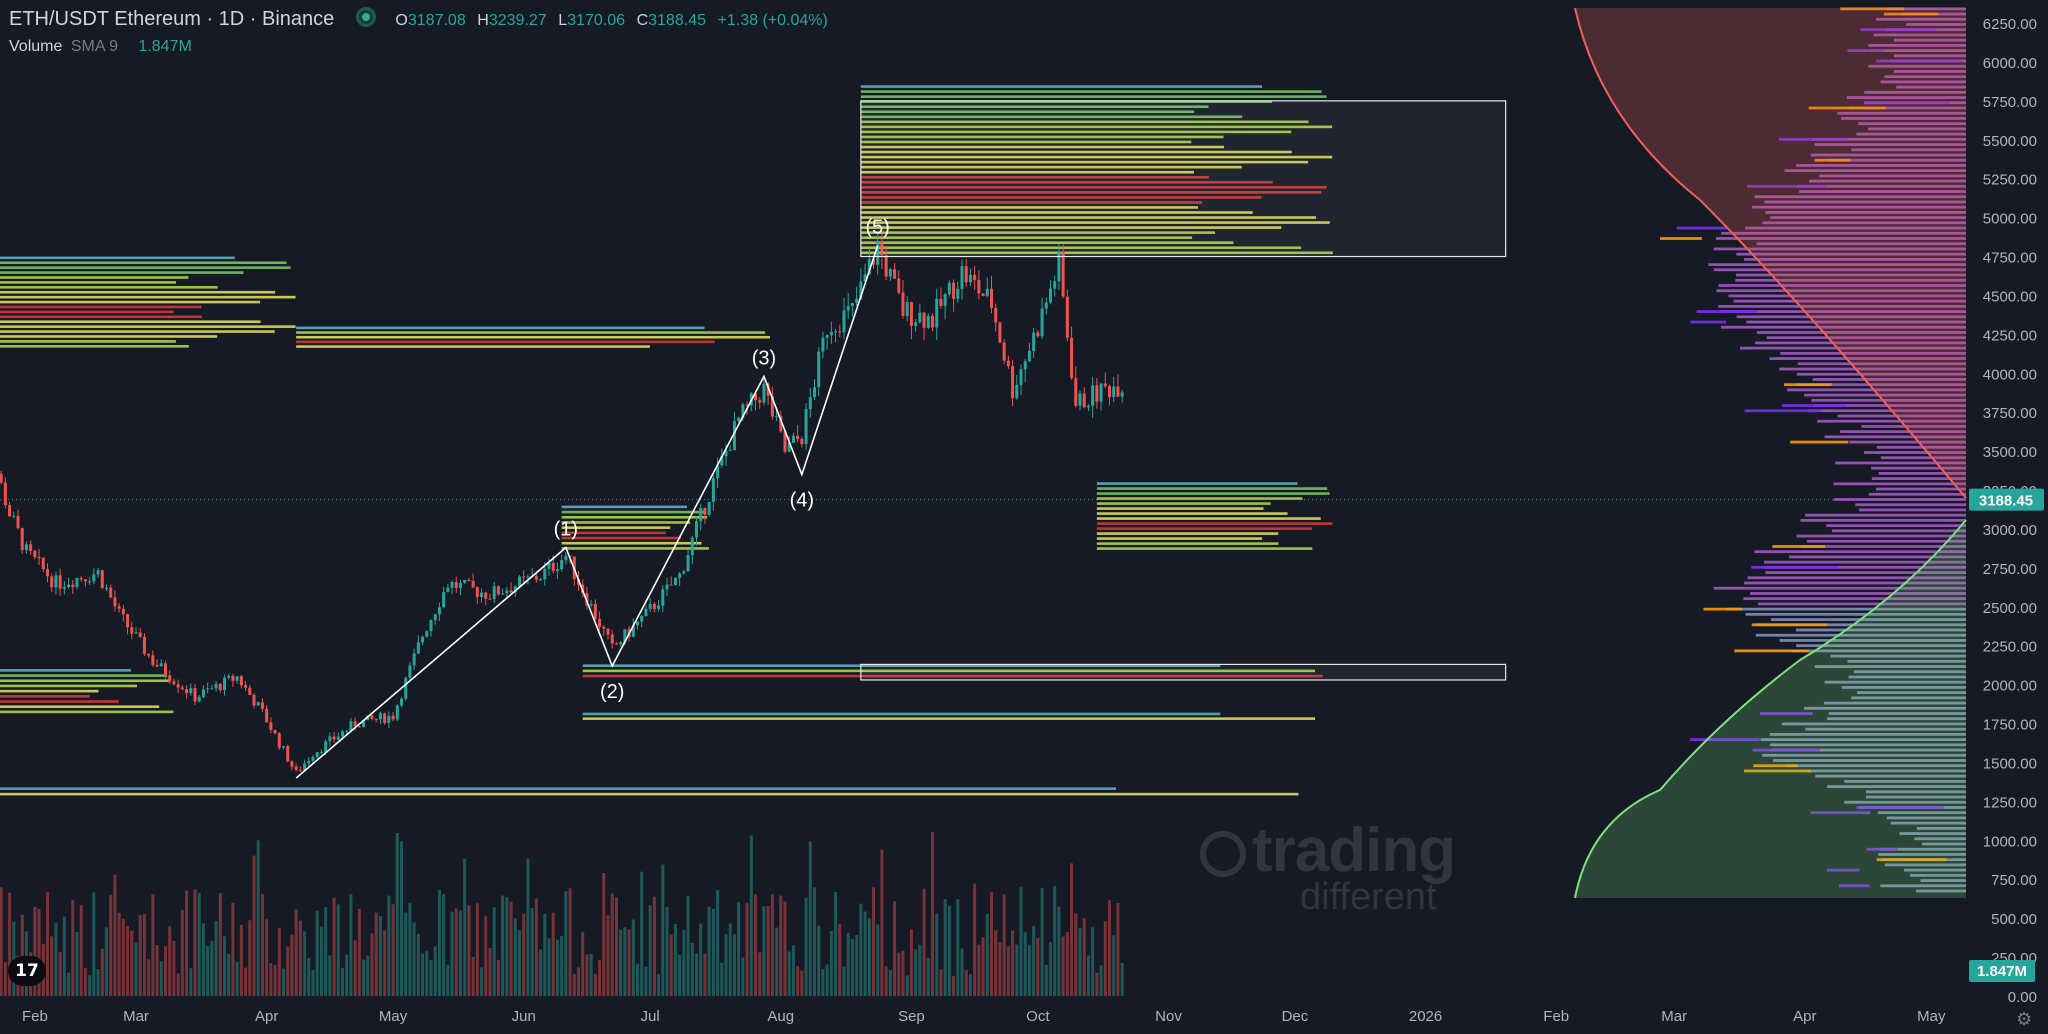  What do you see at coordinates (401, 20) in the screenshot?
I see `open-label: O` at bounding box center [401, 20].